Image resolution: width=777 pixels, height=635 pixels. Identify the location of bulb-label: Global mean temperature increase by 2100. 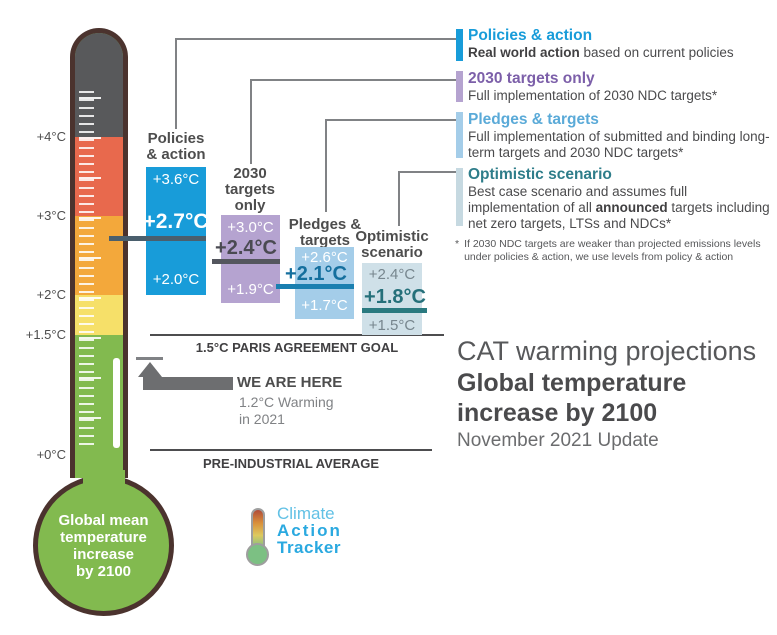
(103, 545).